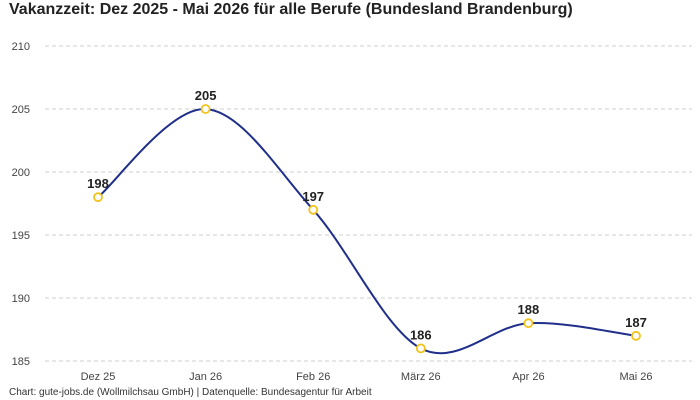 The width and height of the screenshot is (700, 400). What do you see at coordinates (21, 47) in the screenshot?
I see `y-tick-label: 210` at bounding box center [21, 47].